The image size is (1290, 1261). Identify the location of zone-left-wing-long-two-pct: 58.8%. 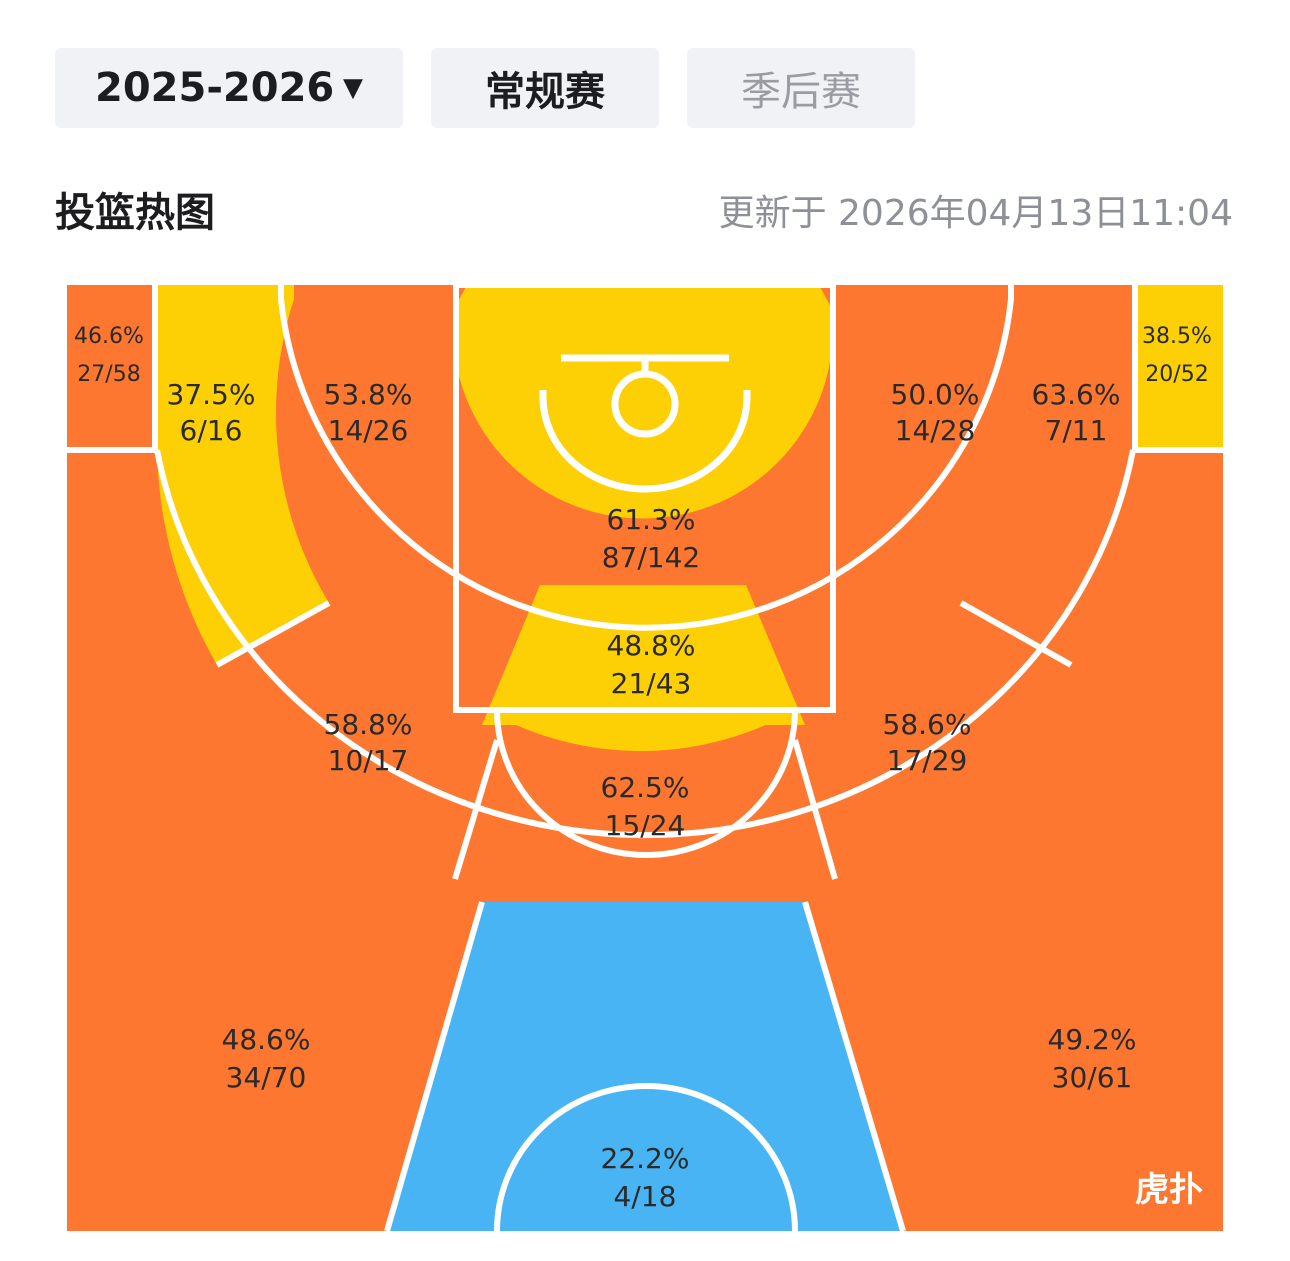
(368, 724).